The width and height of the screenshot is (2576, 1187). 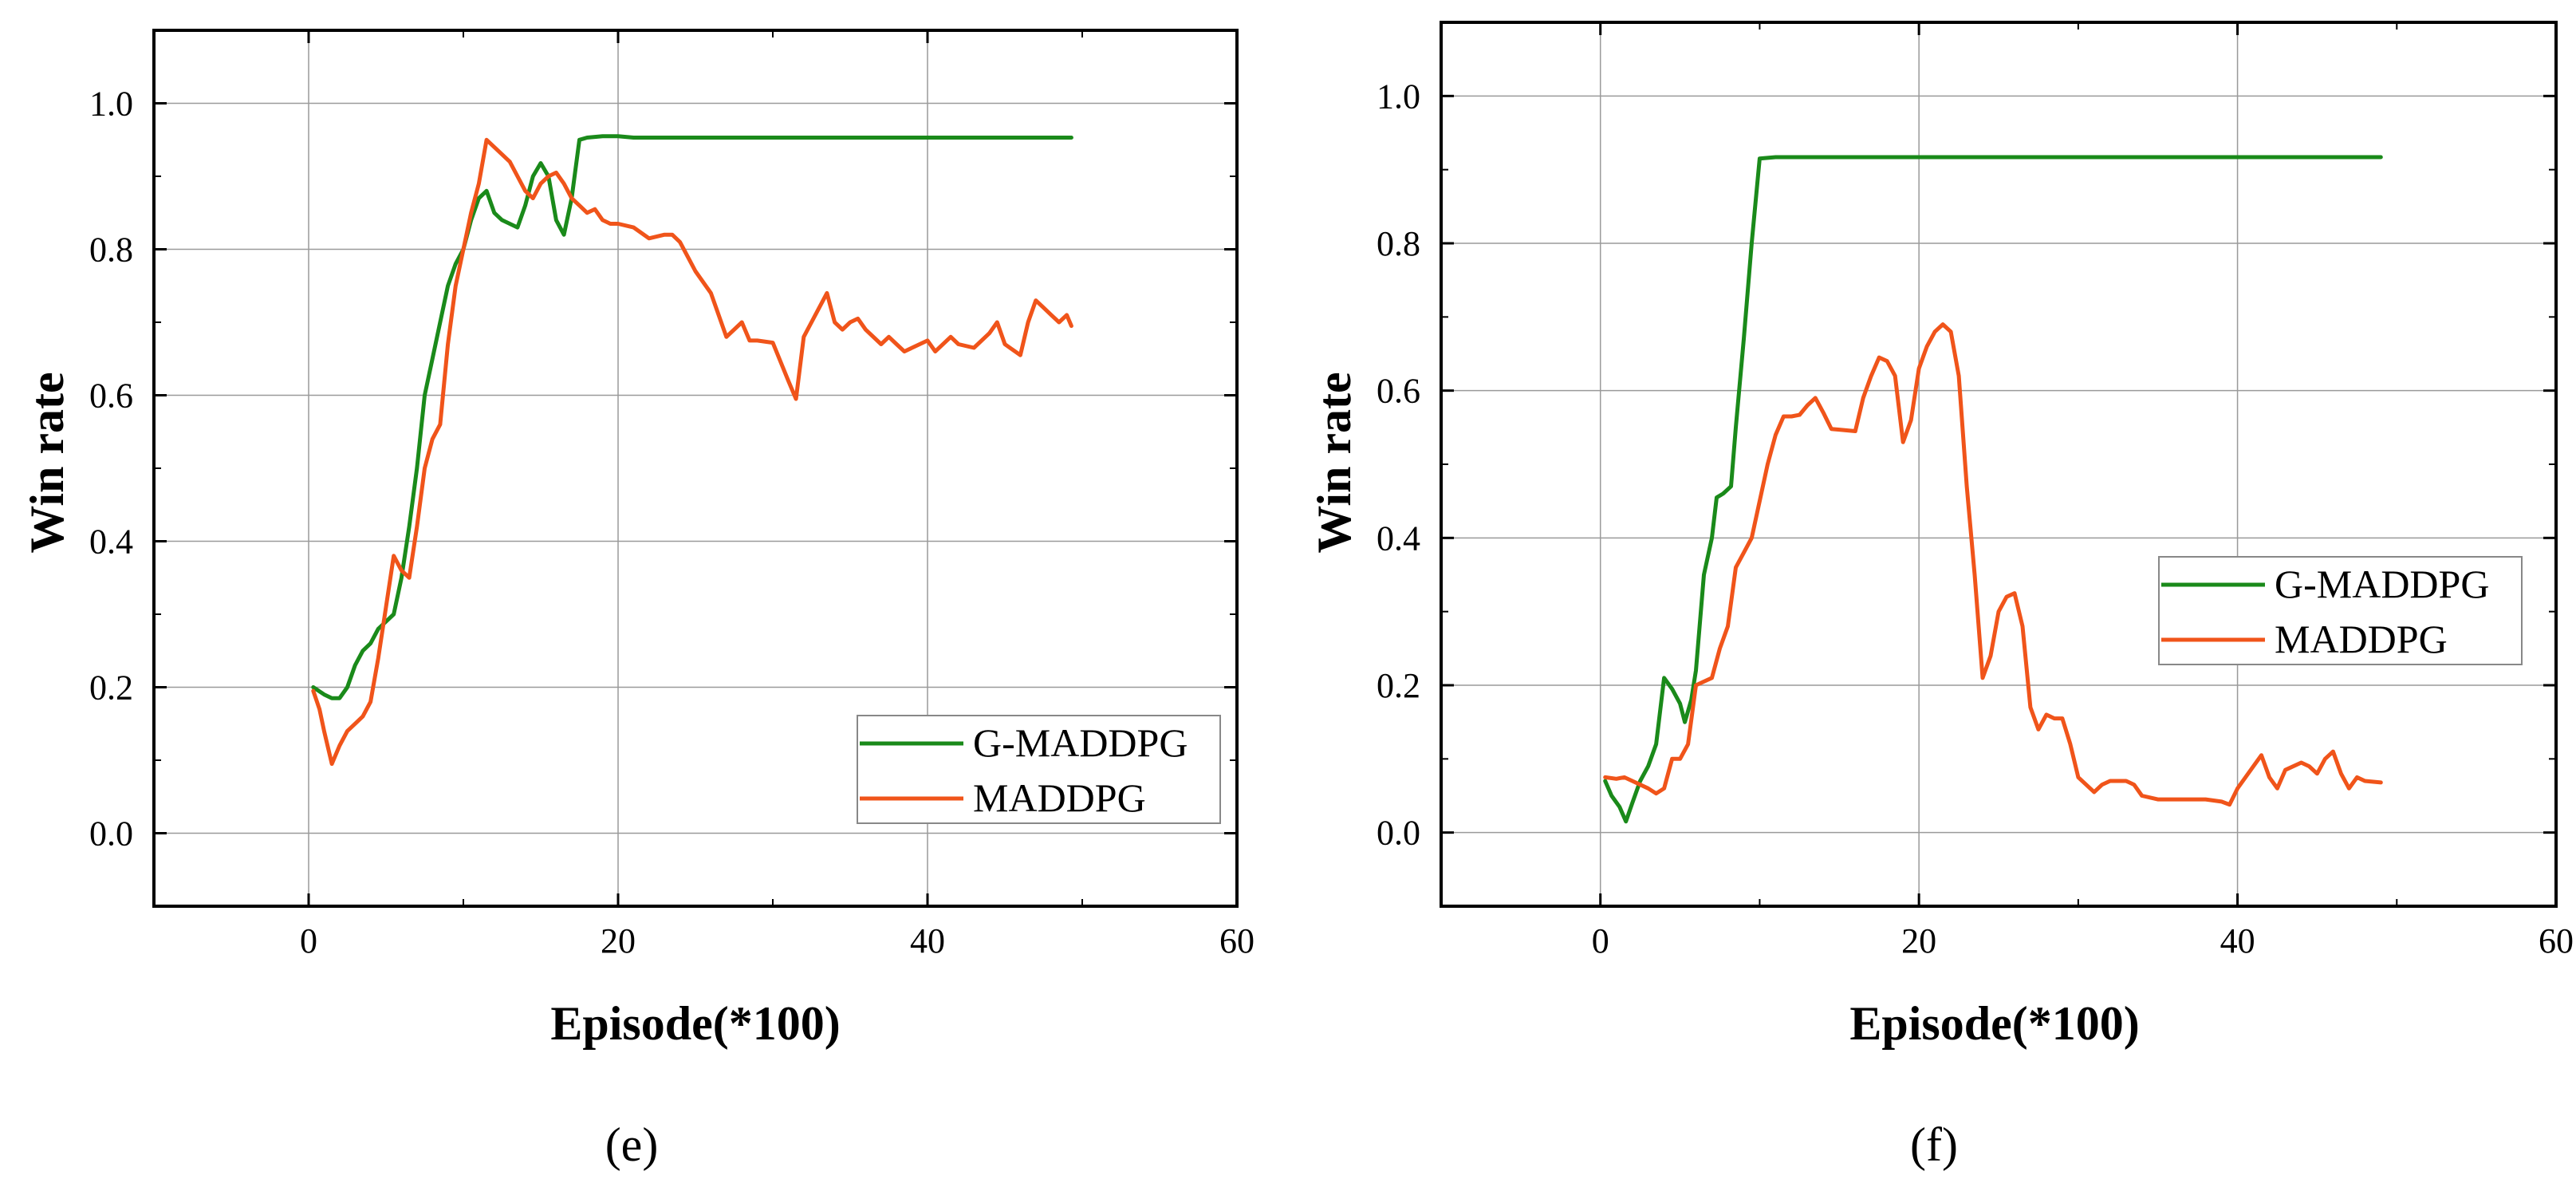 What do you see at coordinates (692, 417) in the screenshot?
I see `series-line-g-maddpg` at bounding box center [692, 417].